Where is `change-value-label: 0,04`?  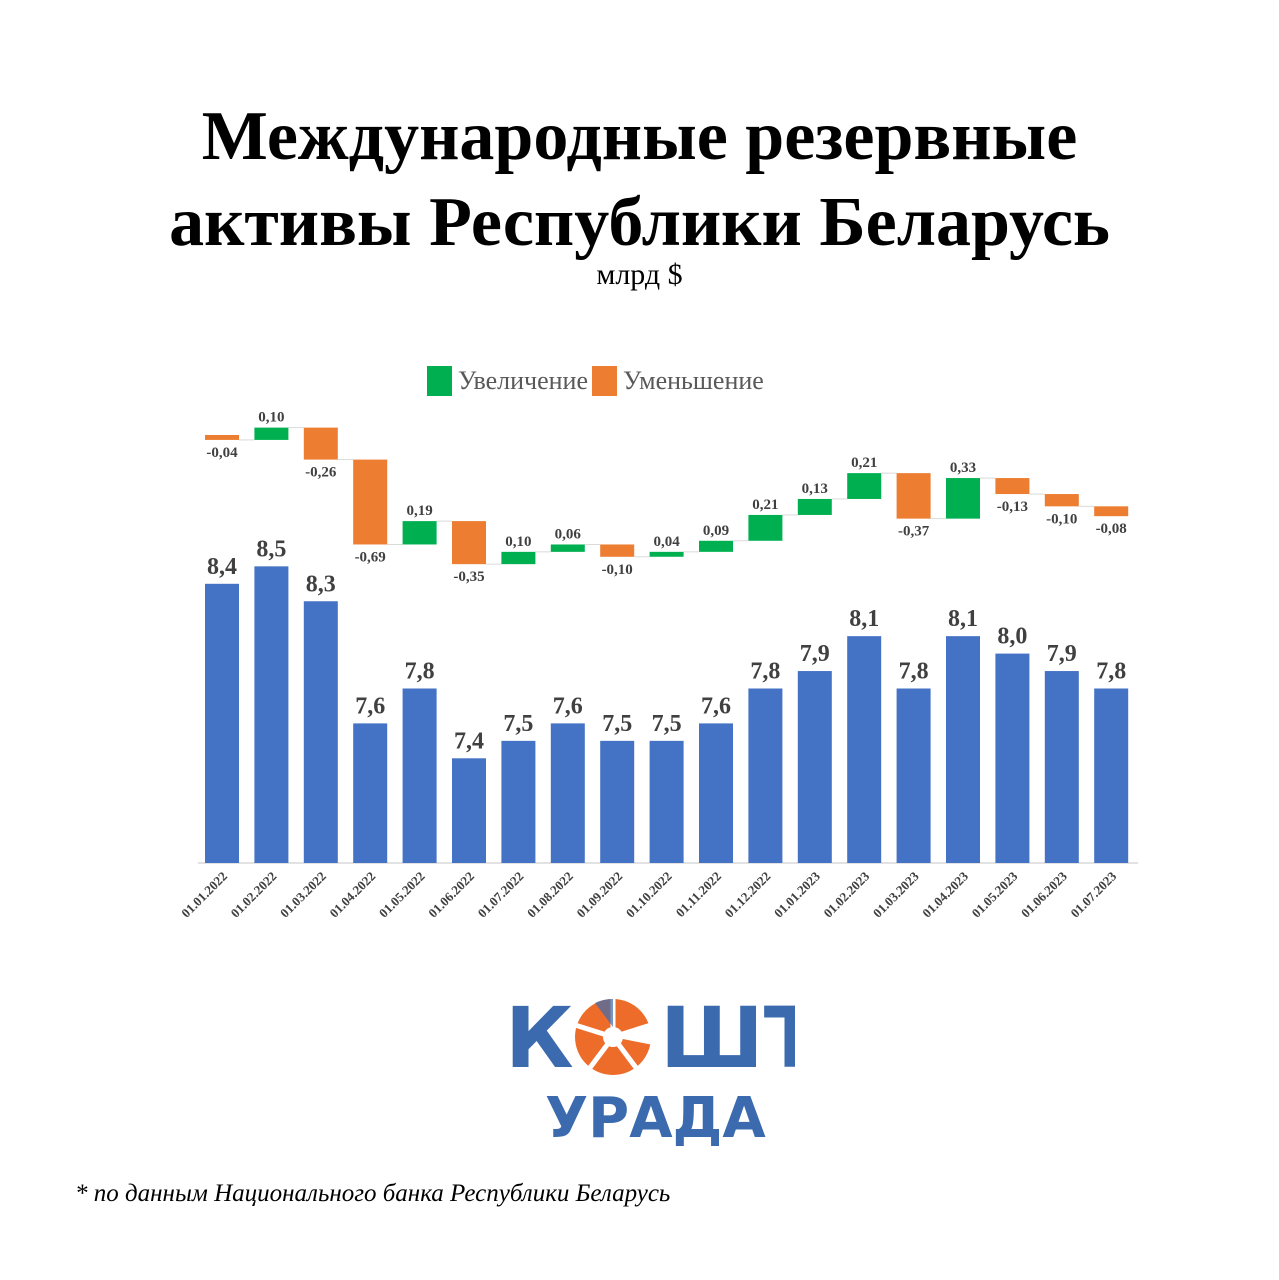 change-value-label: 0,04 is located at coordinates (666, 542).